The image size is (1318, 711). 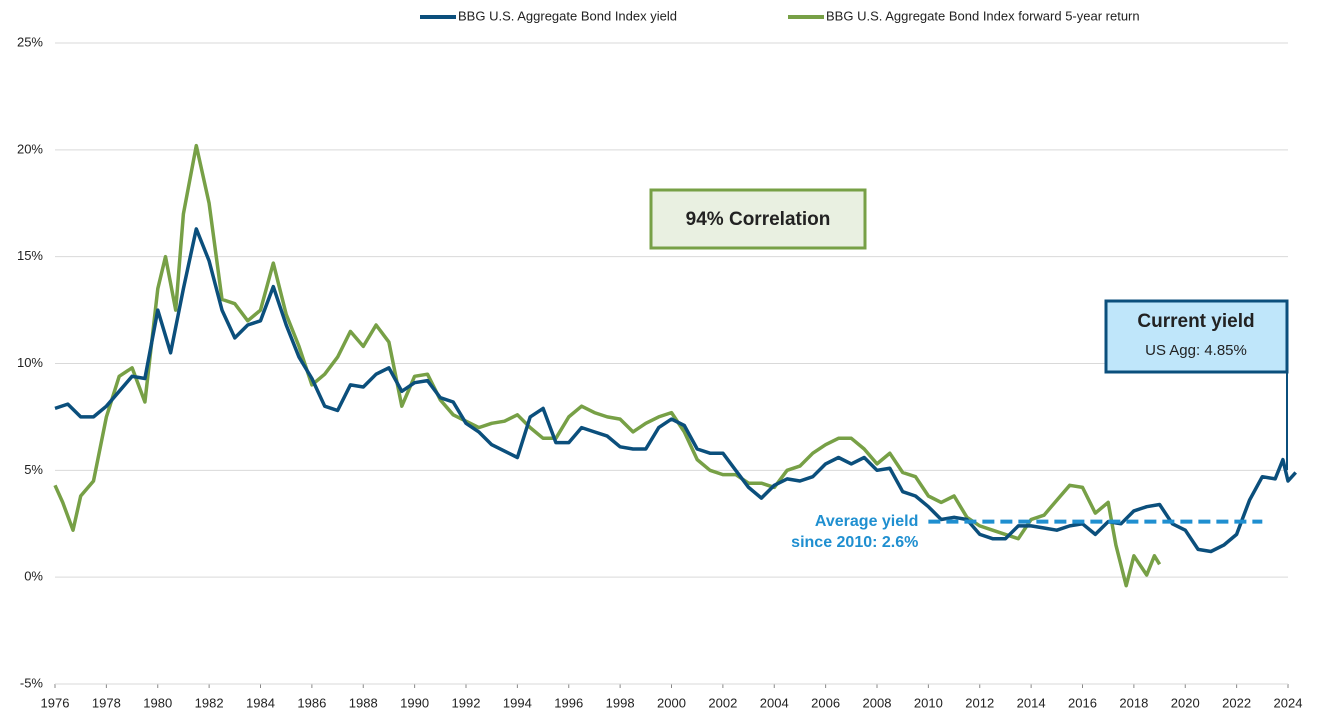 What do you see at coordinates (466, 702) in the screenshot?
I see `x-tick-label: 1992` at bounding box center [466, 702].